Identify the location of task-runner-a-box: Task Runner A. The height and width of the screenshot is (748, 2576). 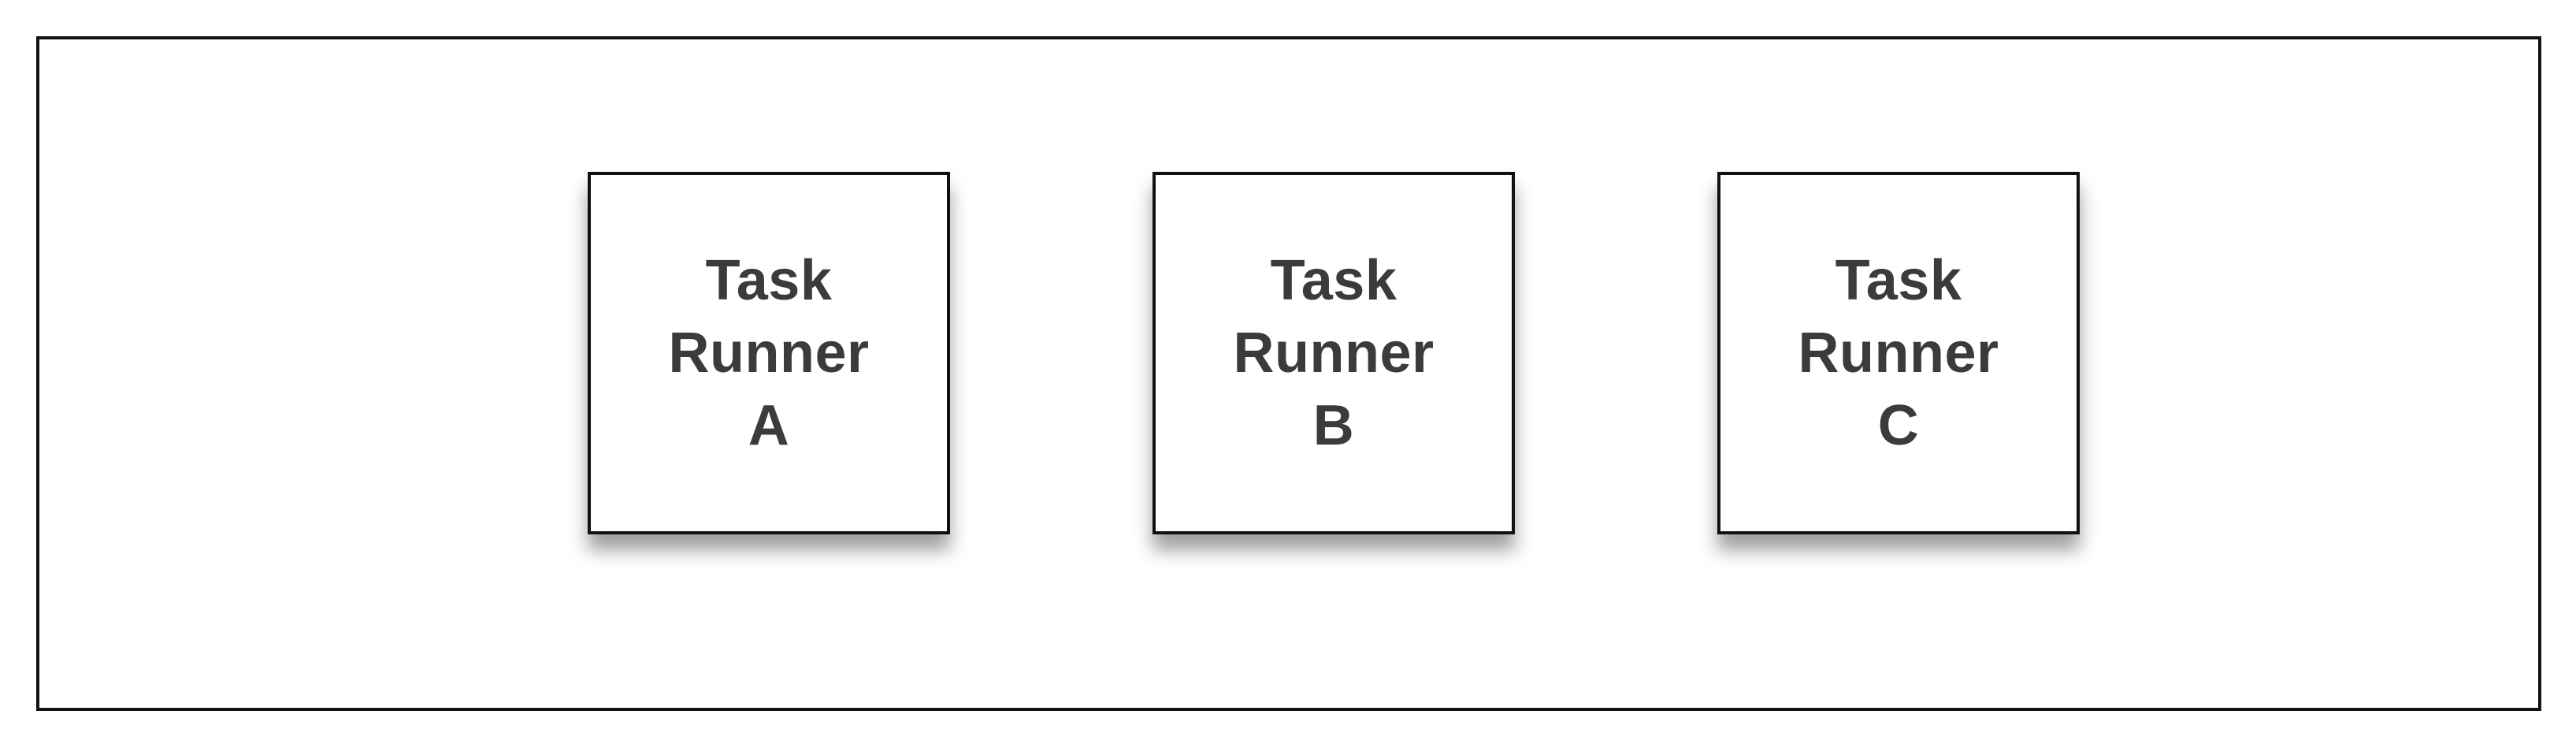
(769, 353).